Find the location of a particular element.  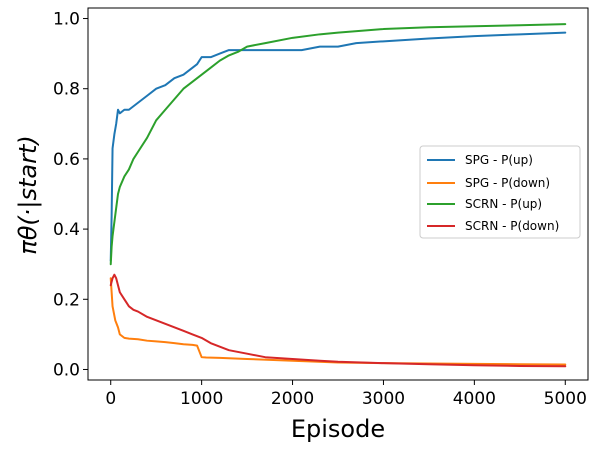

legend-label-scrn-down: SCRN - P(down) is located at coordinates (512, 226).